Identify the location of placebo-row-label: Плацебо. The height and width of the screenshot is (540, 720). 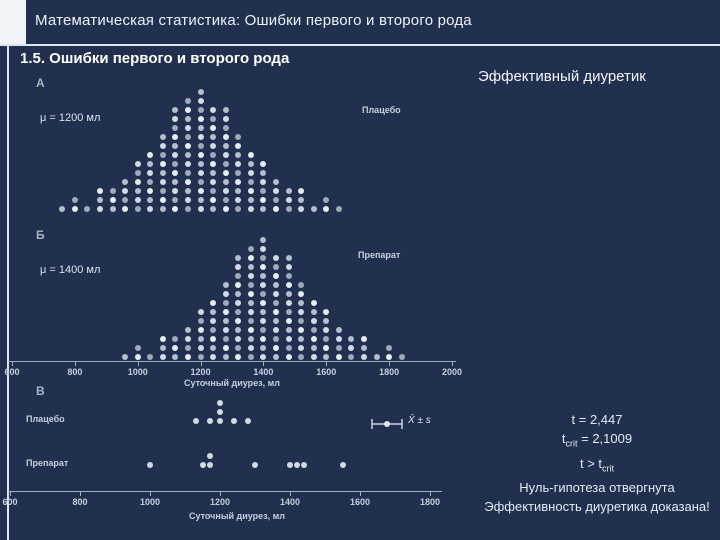
(45, 419).